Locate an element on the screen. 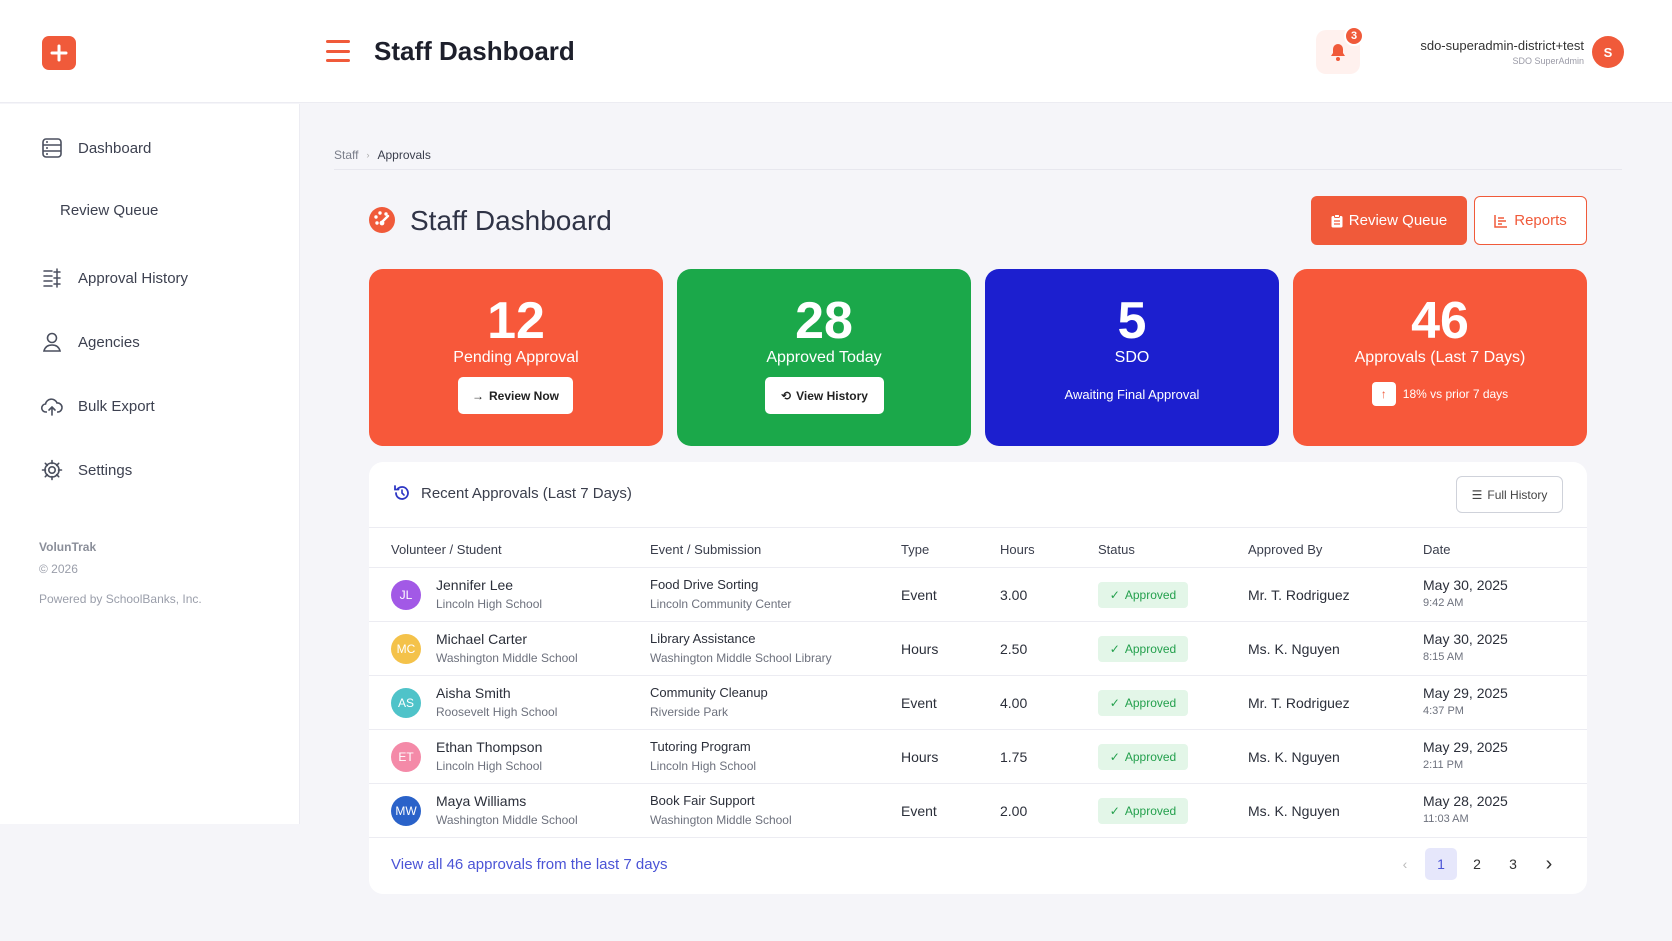 The width and height of the screenshot is (1672, 941). stat-card-pending: 12 Pending Approval → Review Now is located at coordinates (516, 357).